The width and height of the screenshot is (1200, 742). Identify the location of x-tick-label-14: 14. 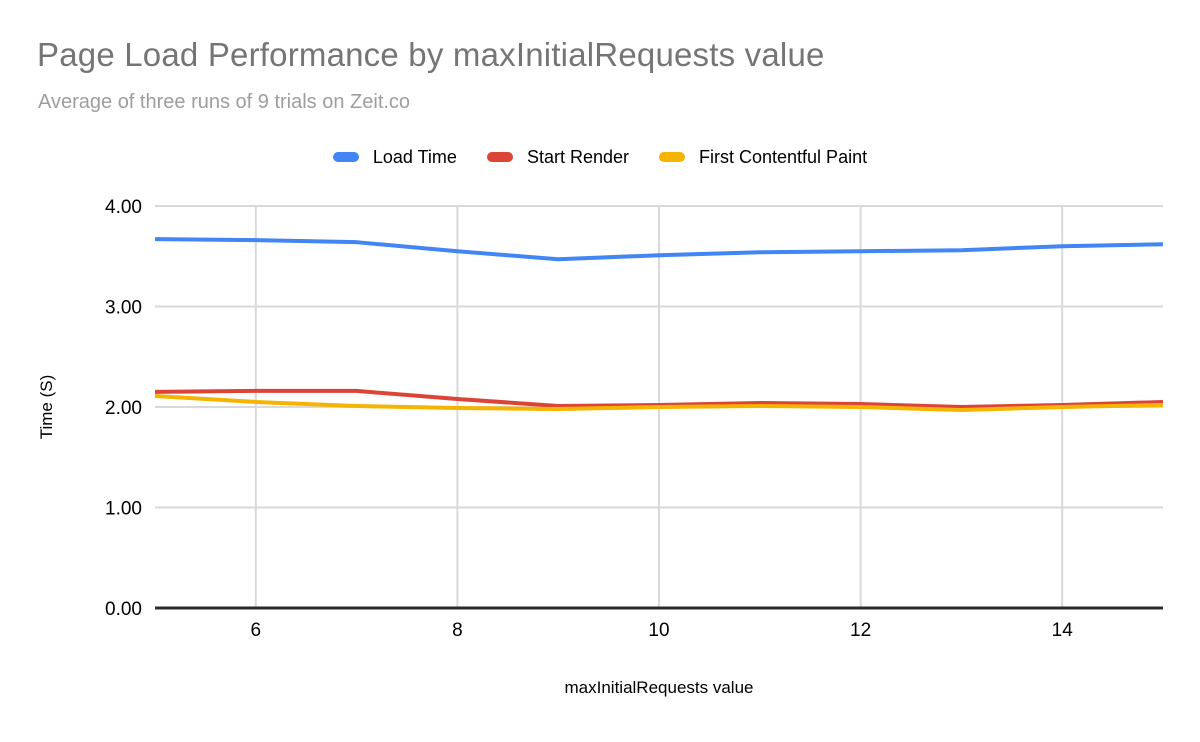
(1063, 630).